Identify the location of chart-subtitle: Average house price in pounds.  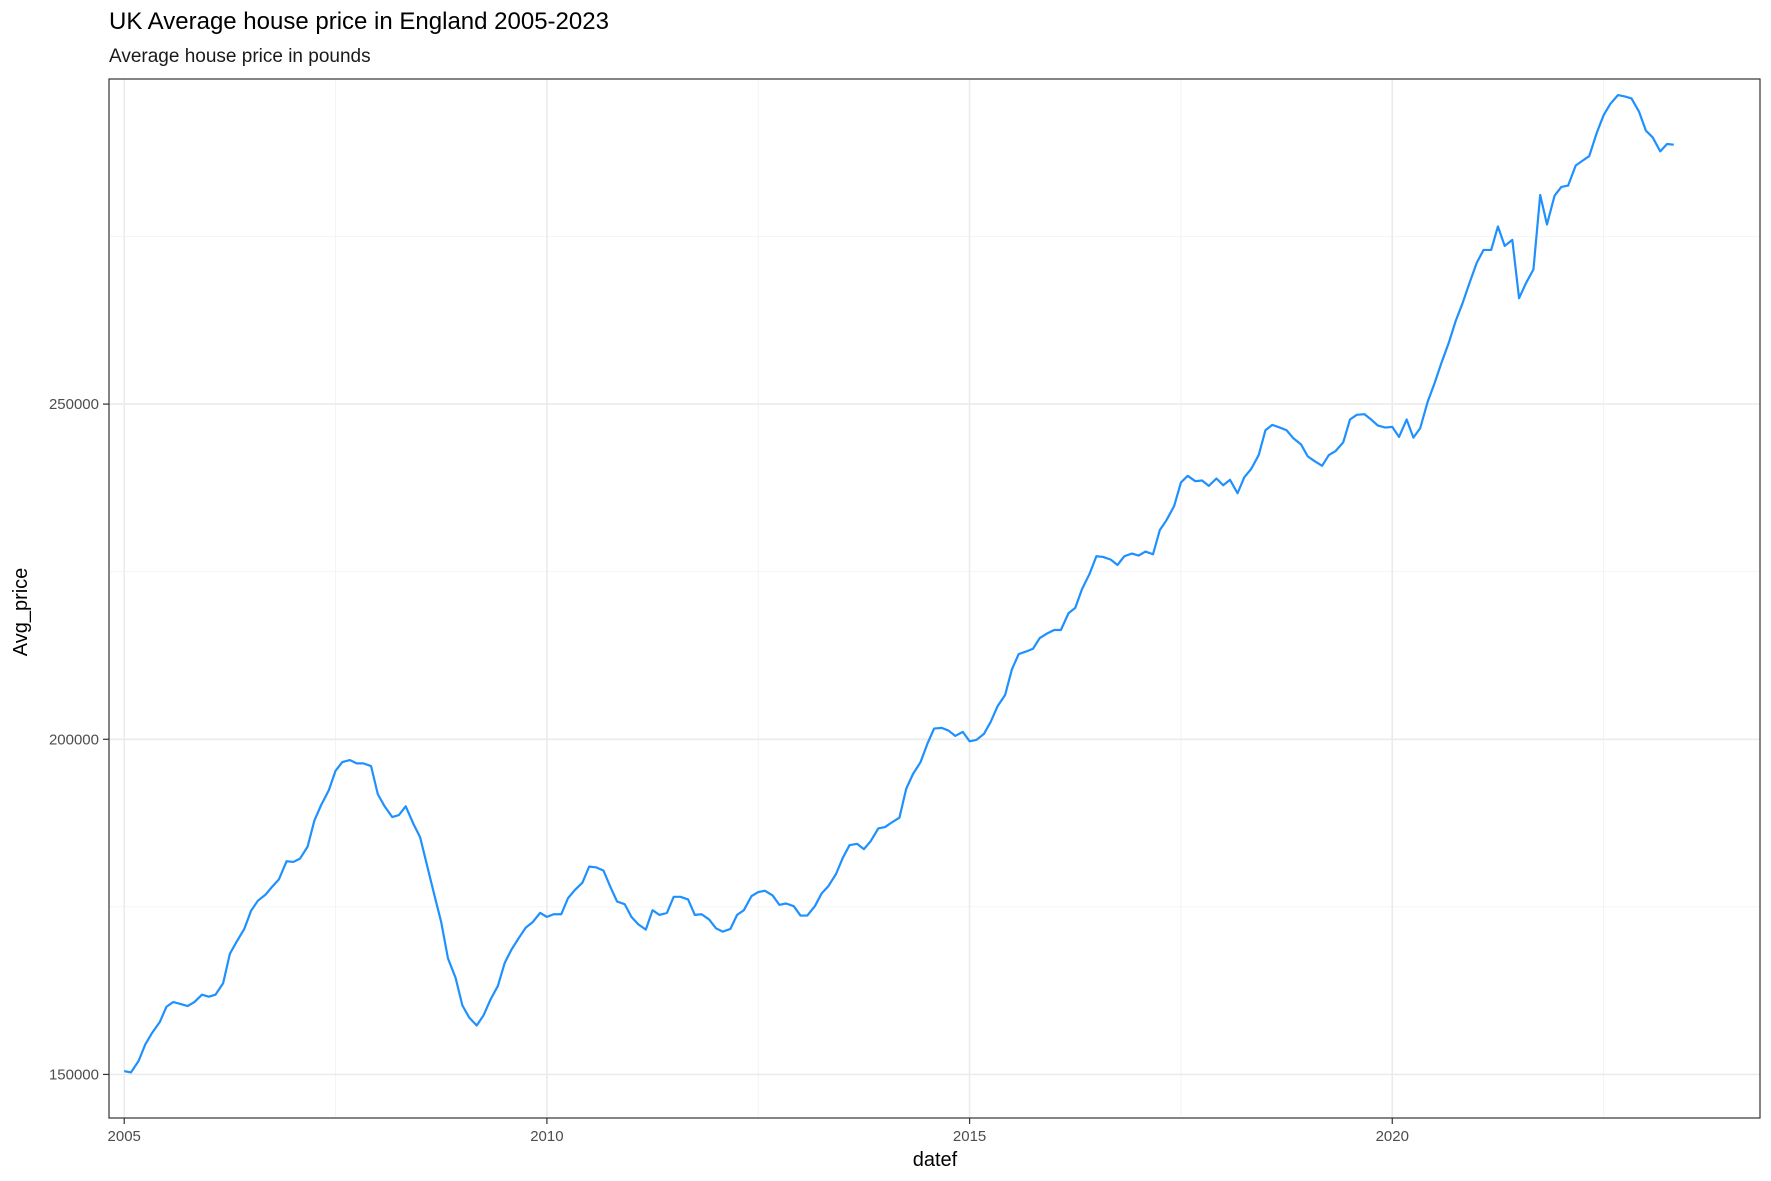
(240, 56).